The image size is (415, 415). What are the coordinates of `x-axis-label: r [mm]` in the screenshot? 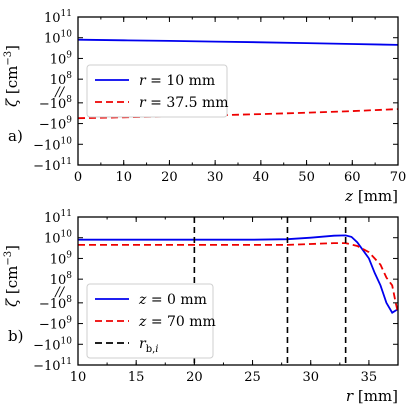 It's located at (372, 396).